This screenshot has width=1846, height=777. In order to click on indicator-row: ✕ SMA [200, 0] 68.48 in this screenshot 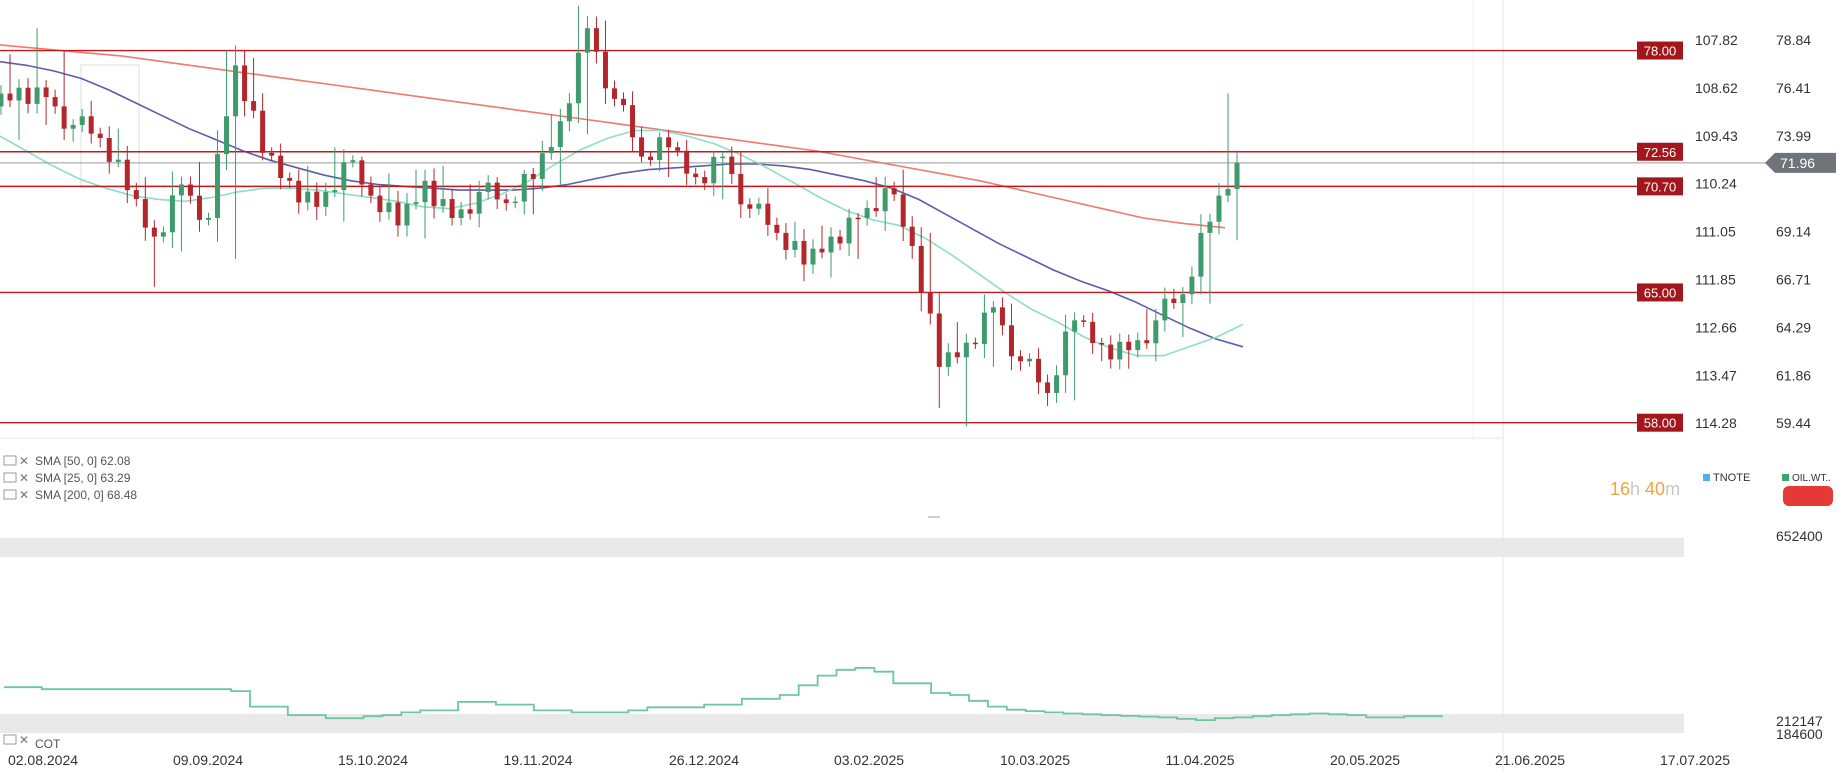, I will do `click(70, 495)`.